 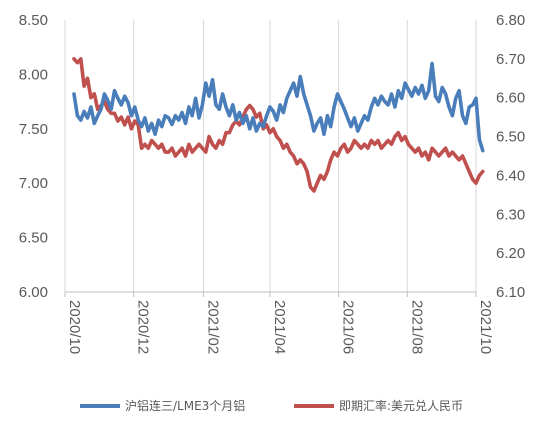 What do you see at coordinates (401, 405) in the screenshot?
I see `legend-label: 即期汇率:美元兑人民币` at bounding box center [401, 405].